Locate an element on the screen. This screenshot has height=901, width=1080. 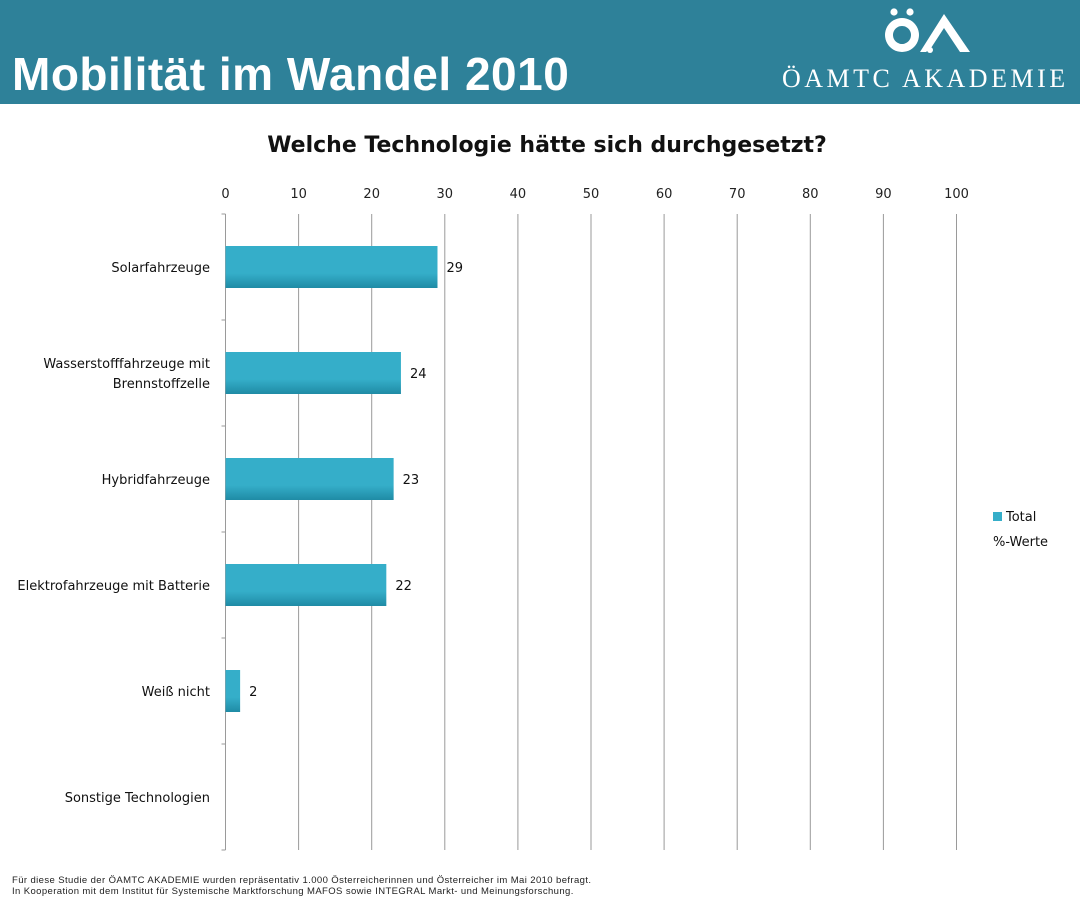
x-tick-label: 60 is located at coordinates (664, 194).